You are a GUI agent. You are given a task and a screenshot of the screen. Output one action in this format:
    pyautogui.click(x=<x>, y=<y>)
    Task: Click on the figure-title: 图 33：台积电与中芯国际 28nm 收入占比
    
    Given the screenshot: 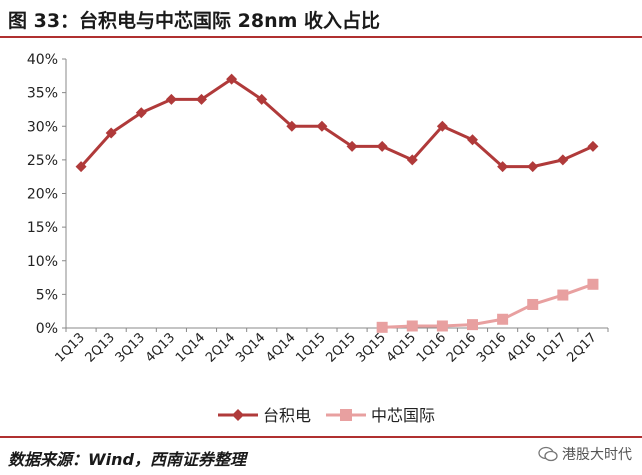 What is the action you would take?
    pyautogui.click(x=194, y=21)
    